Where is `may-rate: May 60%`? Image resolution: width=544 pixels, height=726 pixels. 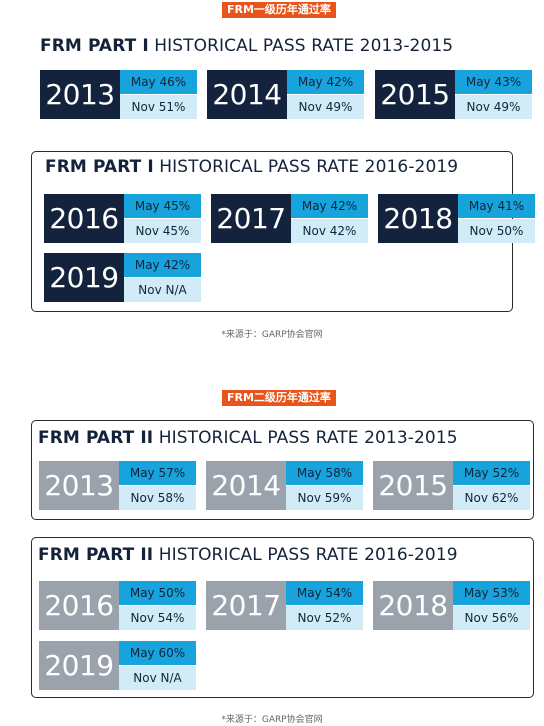
may-rate: May 60% is located at coordinates (157, 653).